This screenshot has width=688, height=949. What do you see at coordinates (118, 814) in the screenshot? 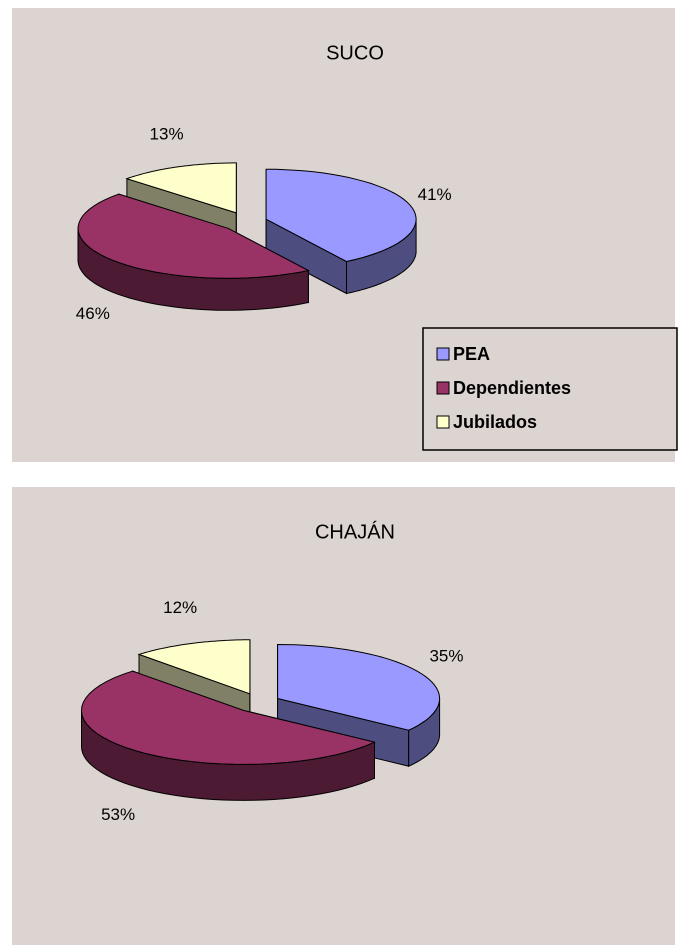
I see `data-label: 53%` at bounding box center [118, 814].